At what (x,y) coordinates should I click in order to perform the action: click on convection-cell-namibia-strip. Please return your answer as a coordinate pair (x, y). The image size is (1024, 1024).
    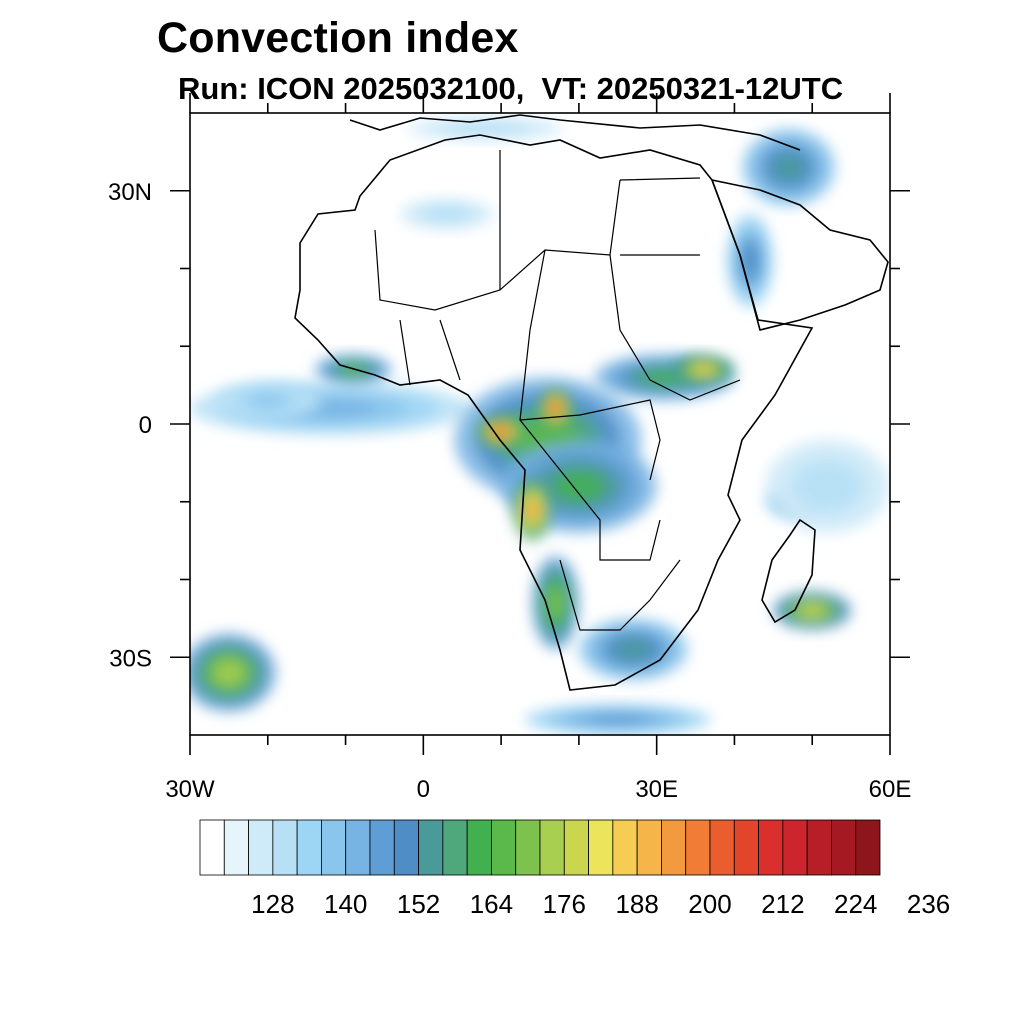
    Looking at the image, I should click on (555, 603).